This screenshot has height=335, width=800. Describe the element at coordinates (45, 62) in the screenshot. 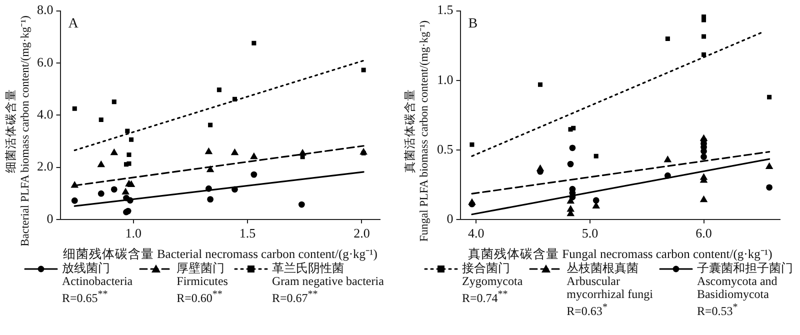

I see `y-tick-label: 6.0` at that location.